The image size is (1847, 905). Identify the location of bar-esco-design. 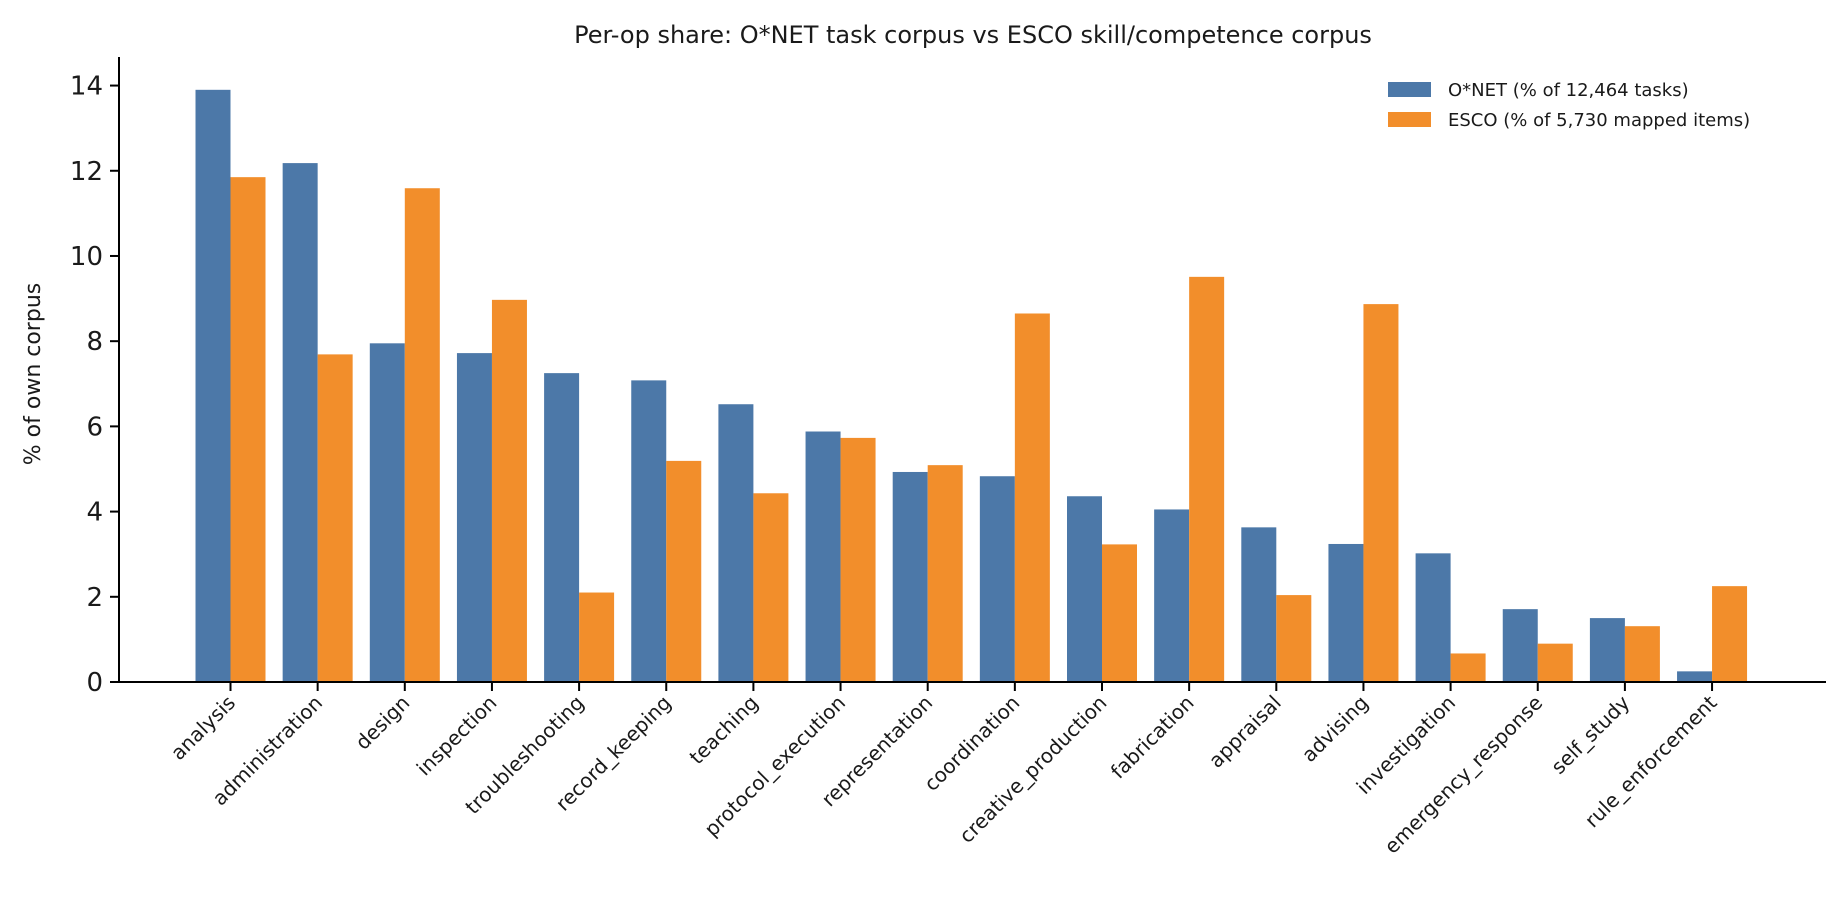
(422, 435).